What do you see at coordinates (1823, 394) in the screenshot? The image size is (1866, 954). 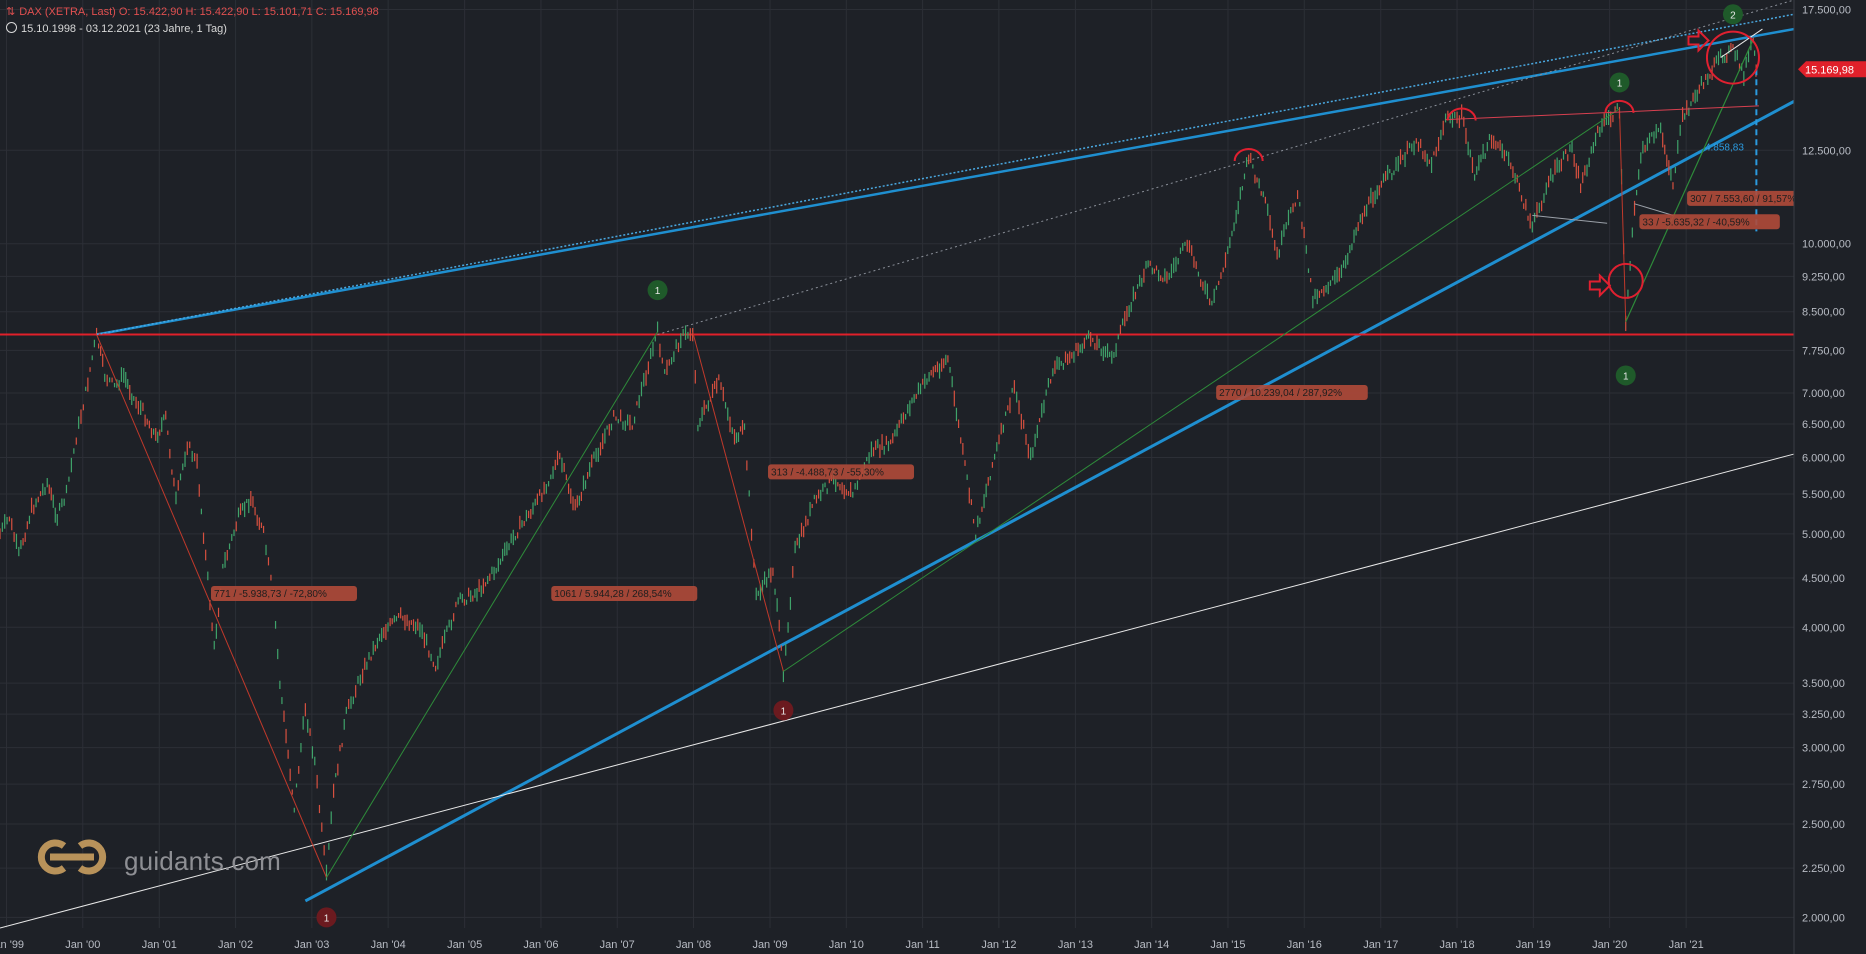 I see `y-tick-label: 7.000,00` at bounding box center [1823, 394].